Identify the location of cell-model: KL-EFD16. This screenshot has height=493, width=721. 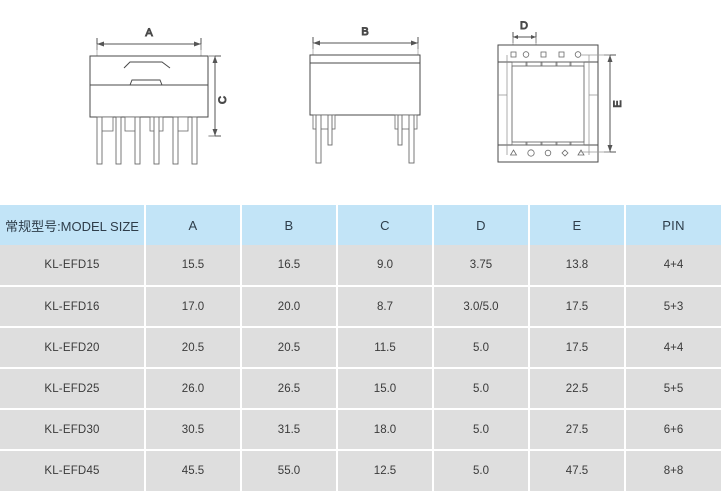
(73, 307).